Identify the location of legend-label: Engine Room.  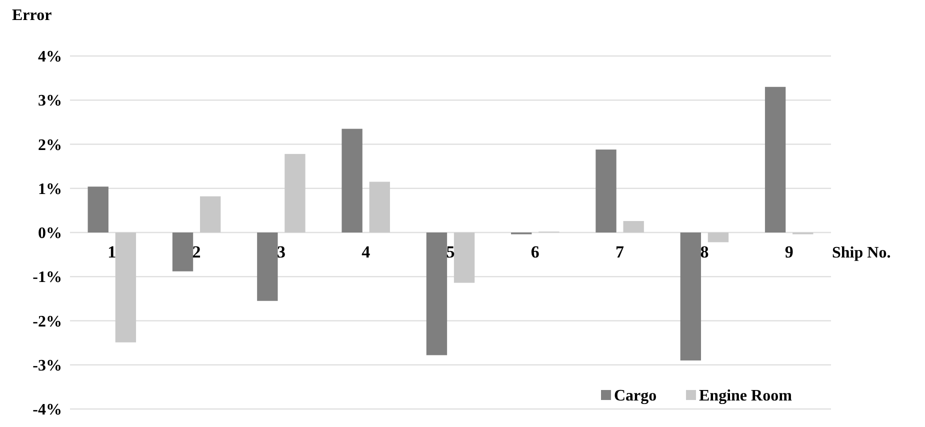
(746, 396).